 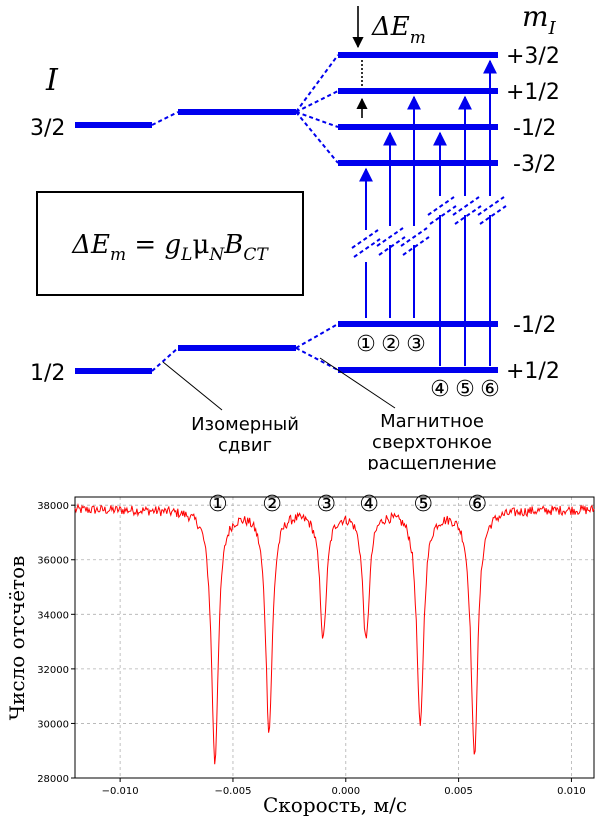 I want to click on x-axis-label: Скорость, м/с, so click(x=335, y=805).